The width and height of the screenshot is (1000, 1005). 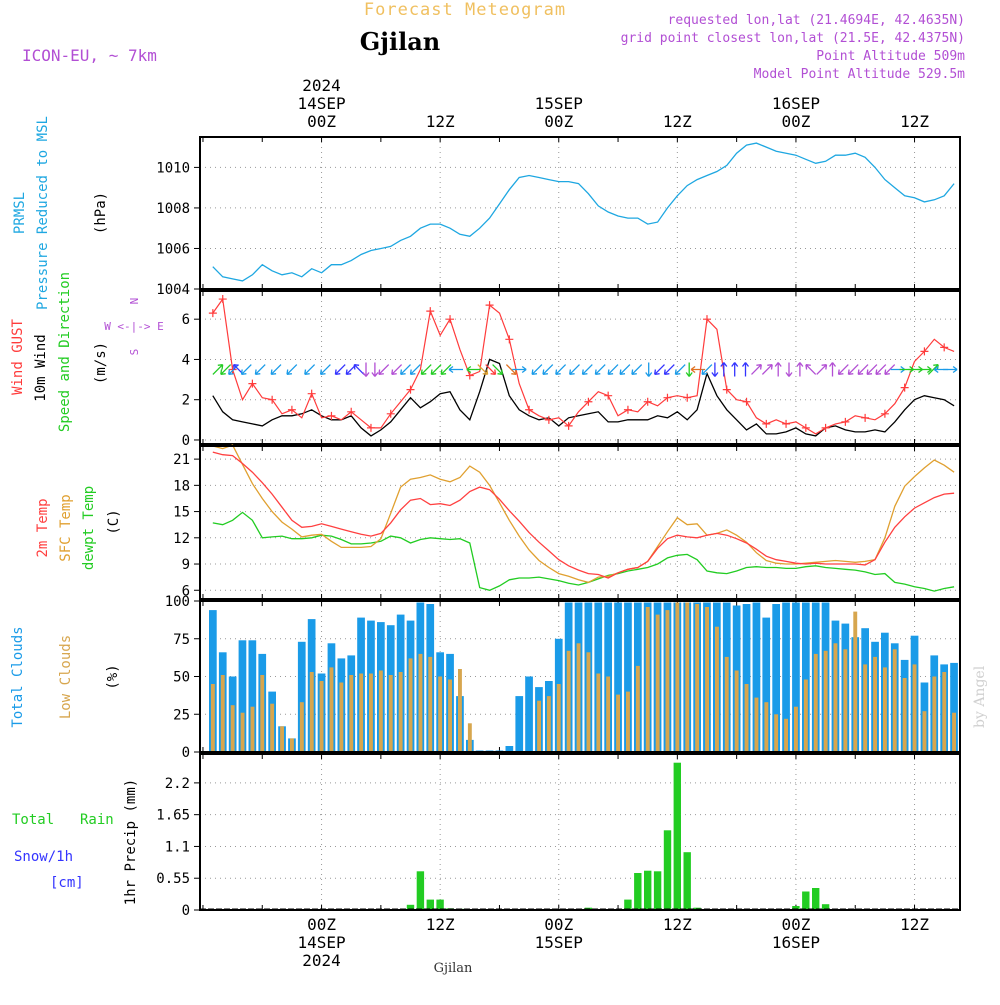 I want to click on chart-title: Forecast Meteogram, so click(x=465, y=10).